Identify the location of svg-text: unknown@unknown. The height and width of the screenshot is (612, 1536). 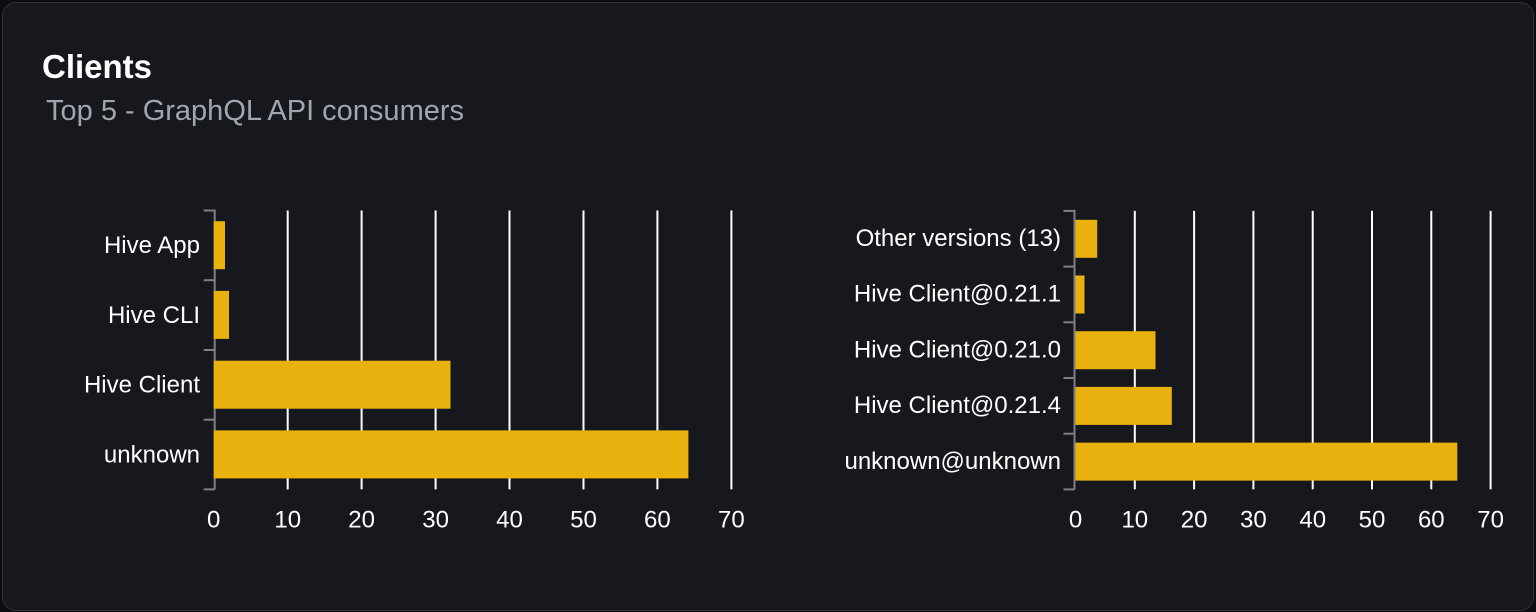
(952, 461).